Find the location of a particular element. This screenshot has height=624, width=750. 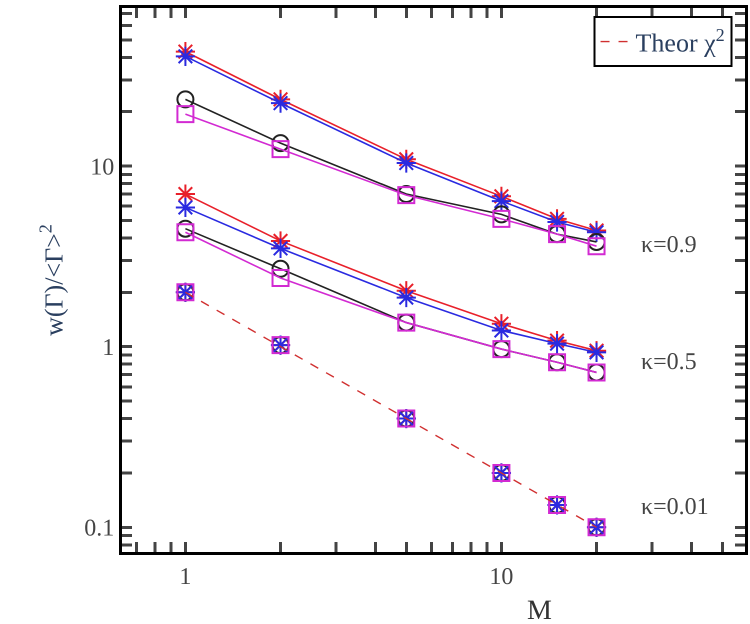

annotation: κ=0.5 is located at coordinates (669, 362).